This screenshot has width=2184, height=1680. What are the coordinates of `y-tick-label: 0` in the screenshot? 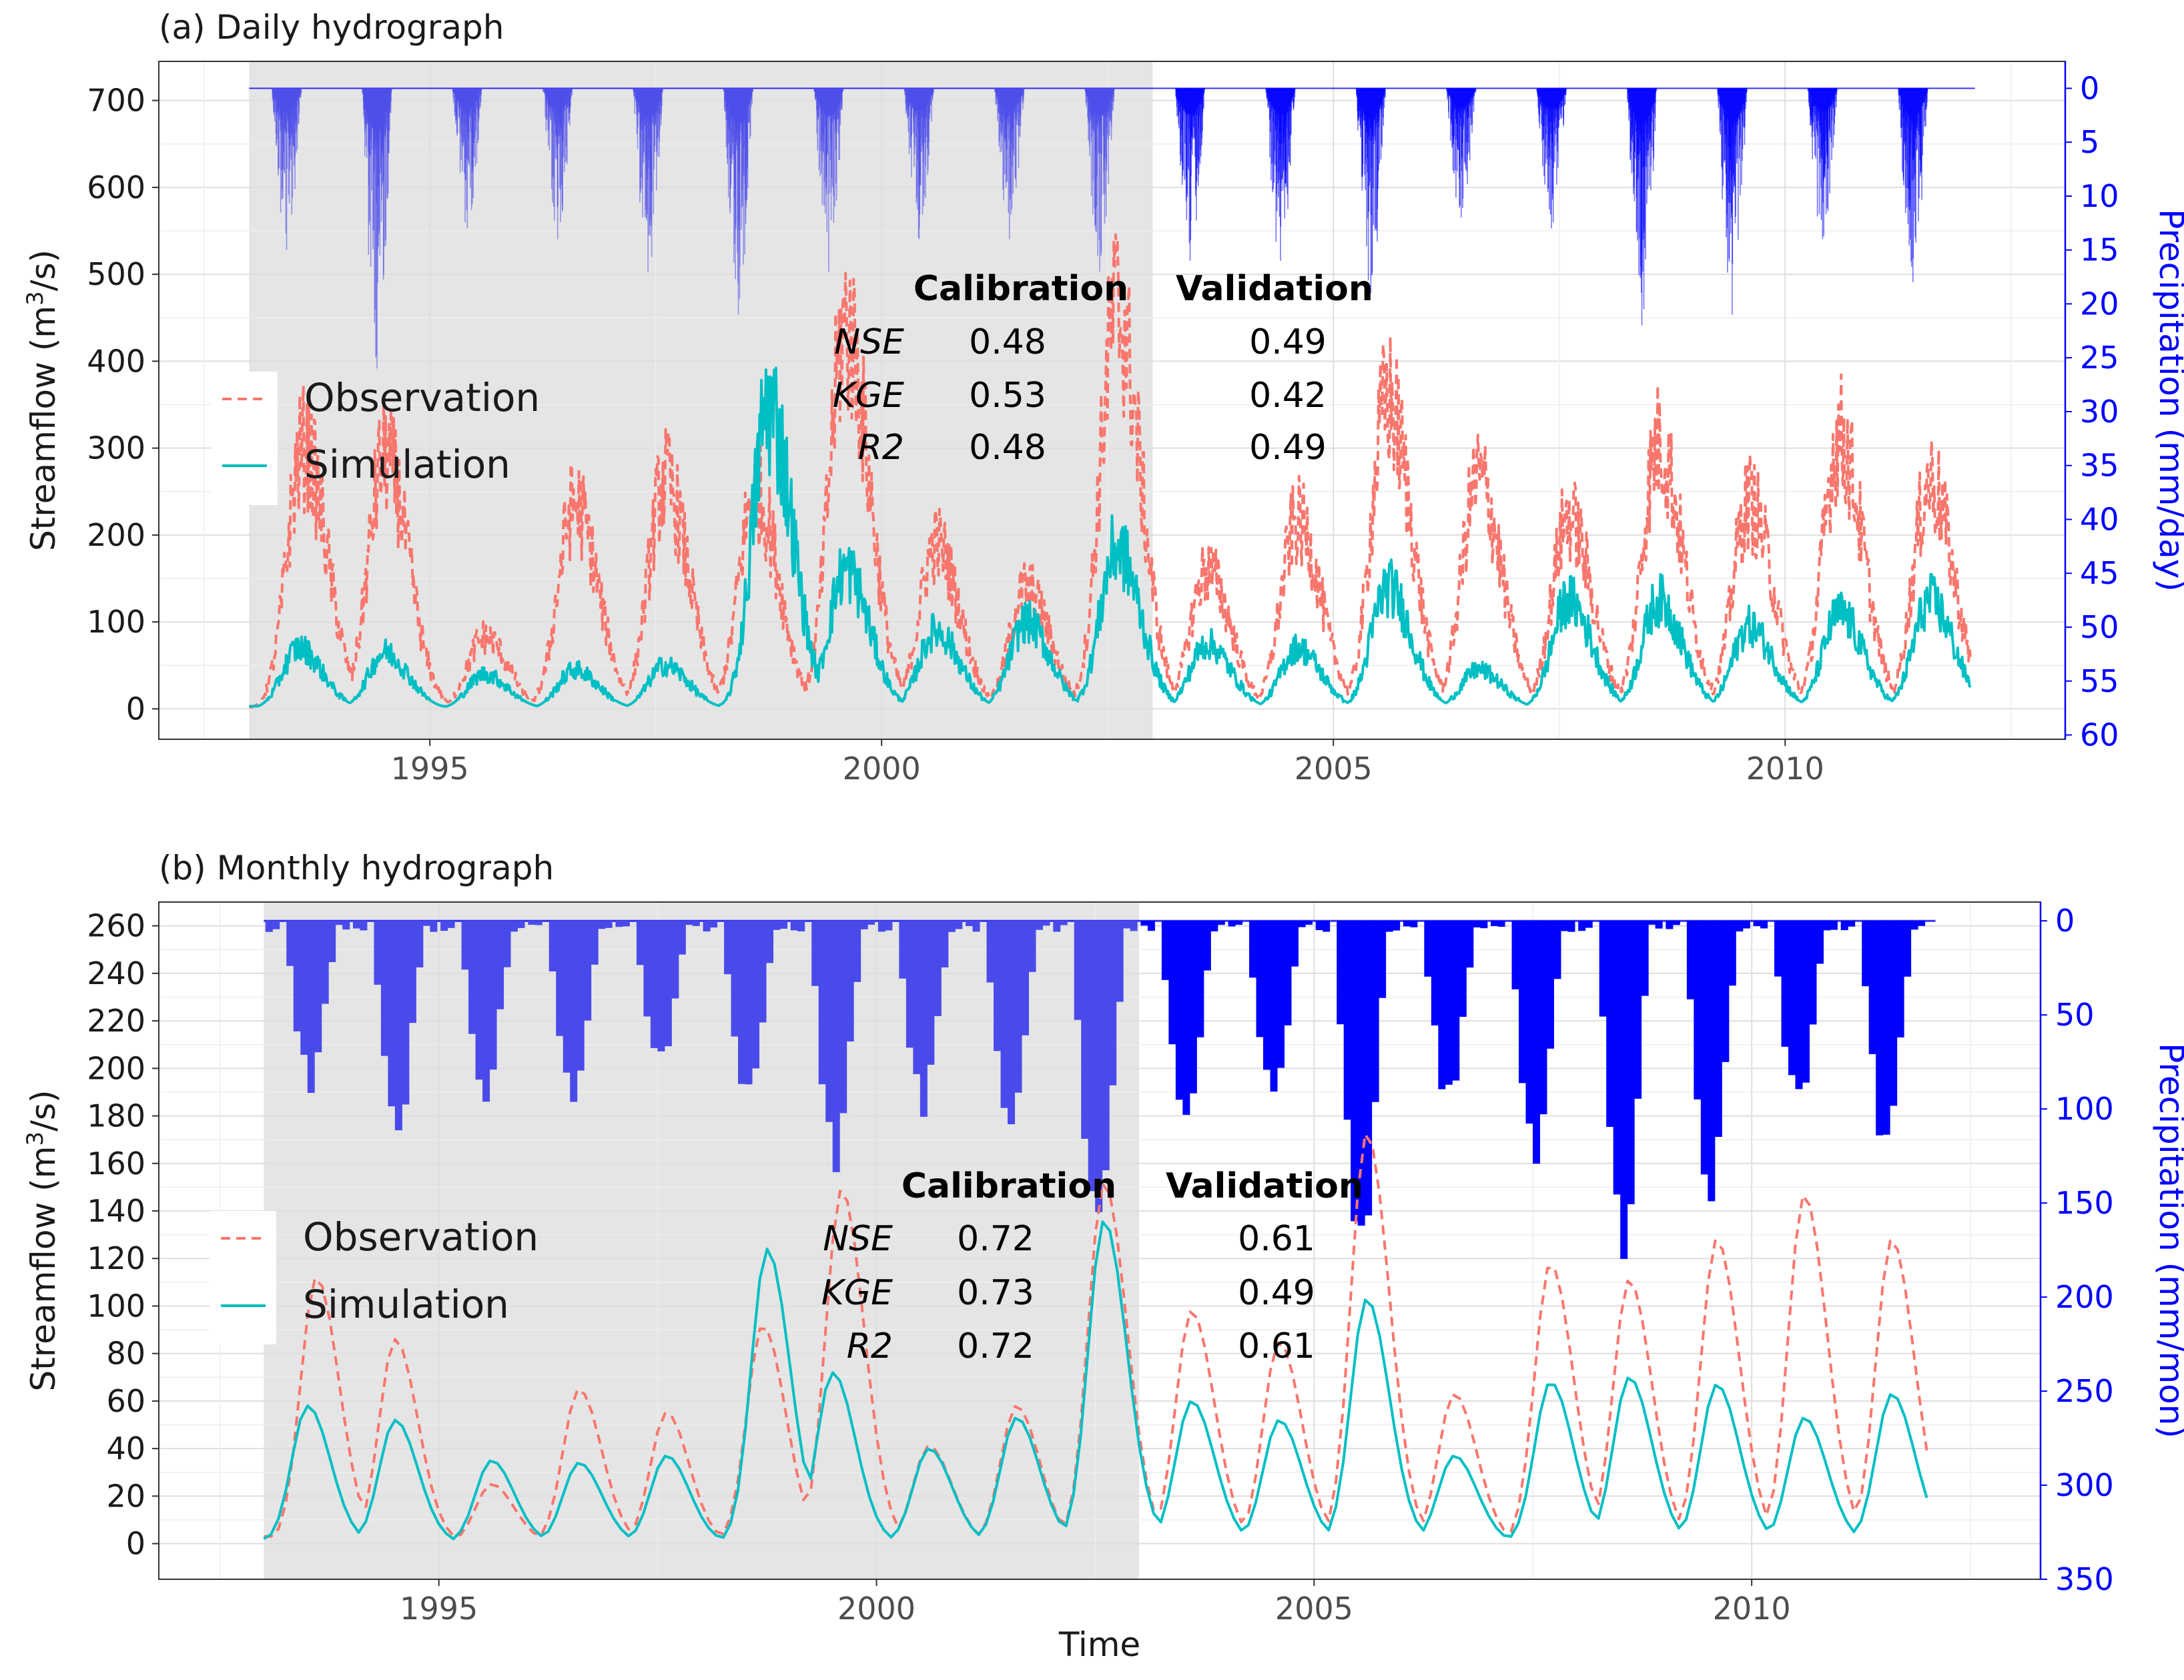 It's located at (135, 709).